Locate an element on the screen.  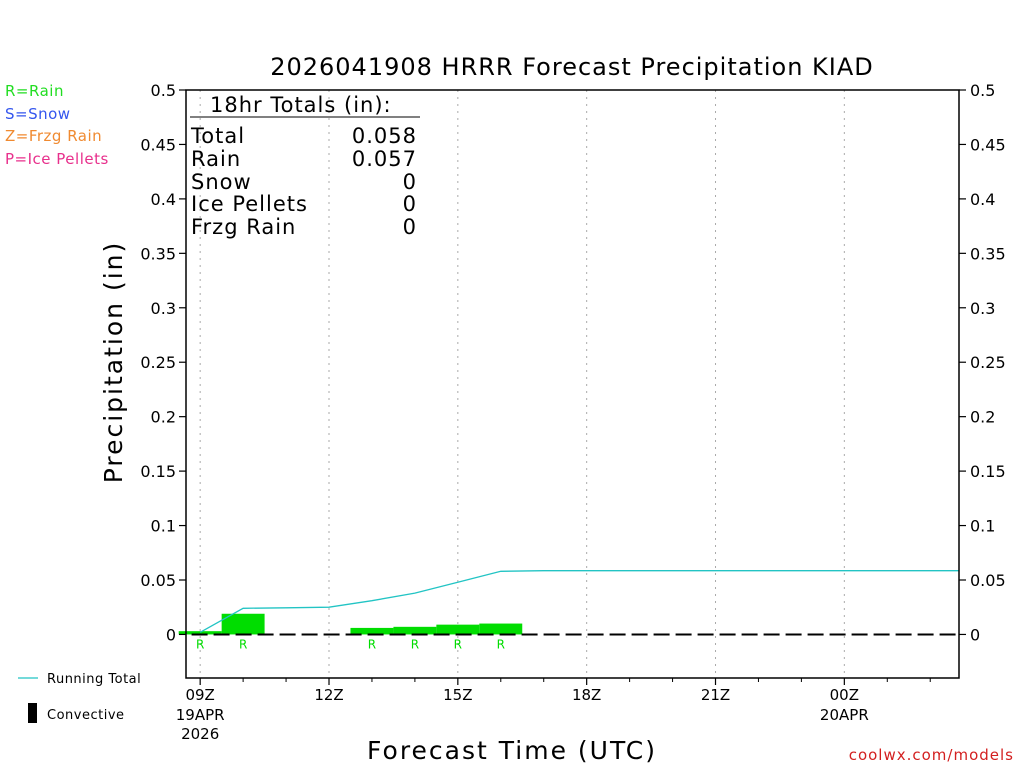
running-total-line is located at coordinates (579, 601).